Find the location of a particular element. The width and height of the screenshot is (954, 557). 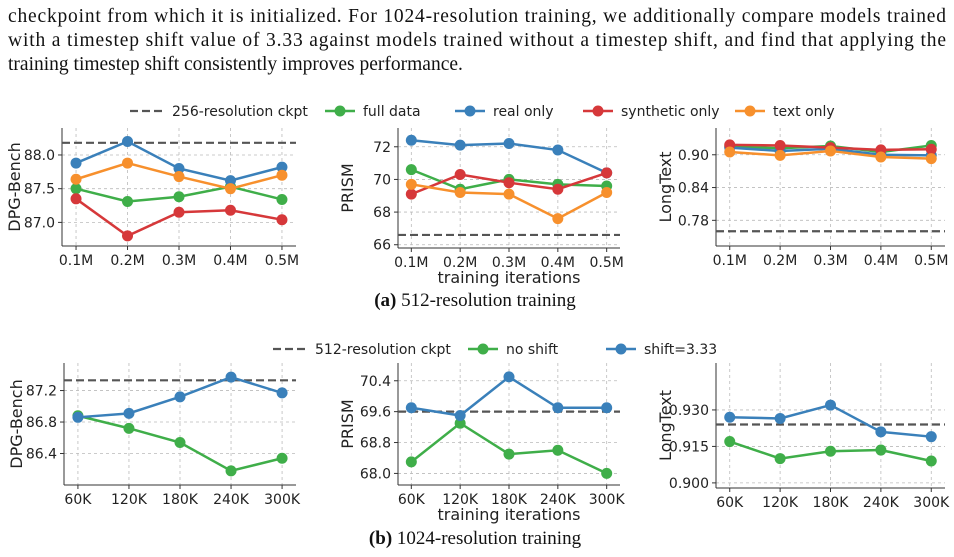

y-tick-label: 70.4 is located at coordinates (375, 382).